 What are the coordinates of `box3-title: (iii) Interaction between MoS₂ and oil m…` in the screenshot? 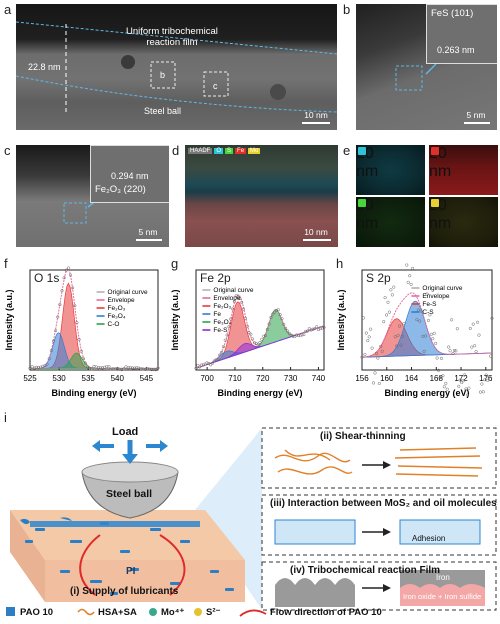 It's located at (383, 503).